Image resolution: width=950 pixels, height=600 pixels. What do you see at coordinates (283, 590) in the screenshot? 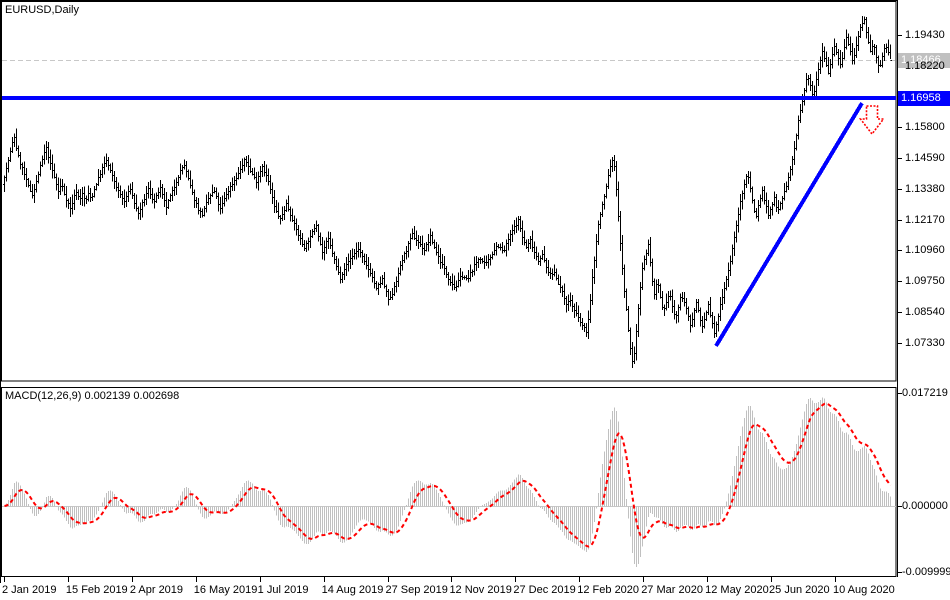
I see `date-axis-label: 1 Jul 2019` at bounding box center [283, 590].